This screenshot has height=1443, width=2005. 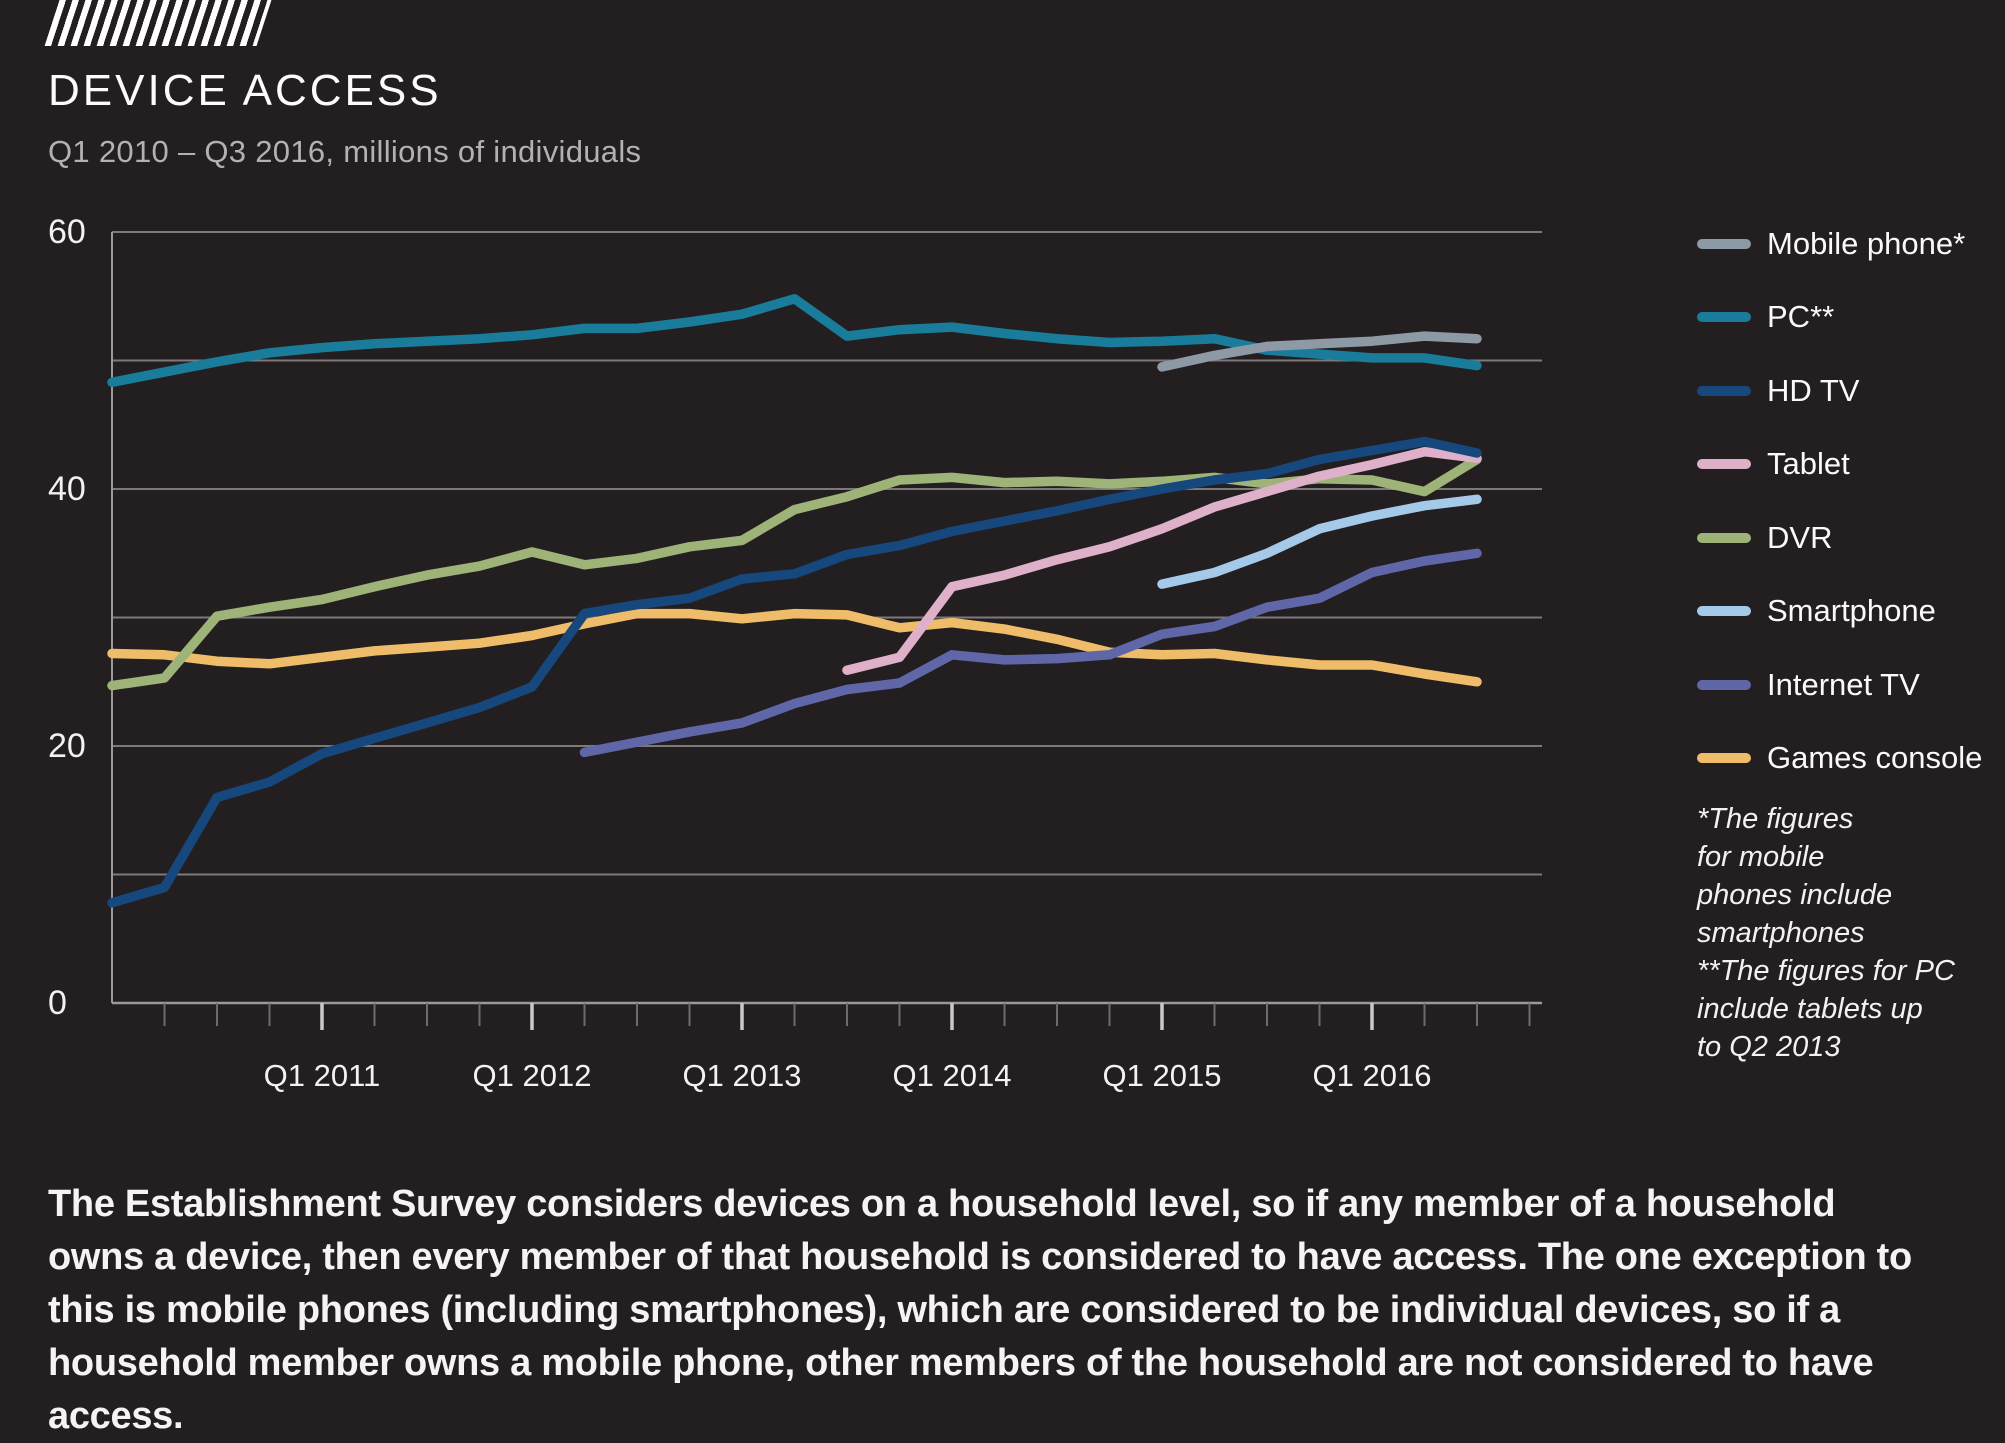 What do you see at coordinates (742, 1075) in the screenshot?
I see `x-tick-label: Q1 2013` at bounding box center [742, 1075].